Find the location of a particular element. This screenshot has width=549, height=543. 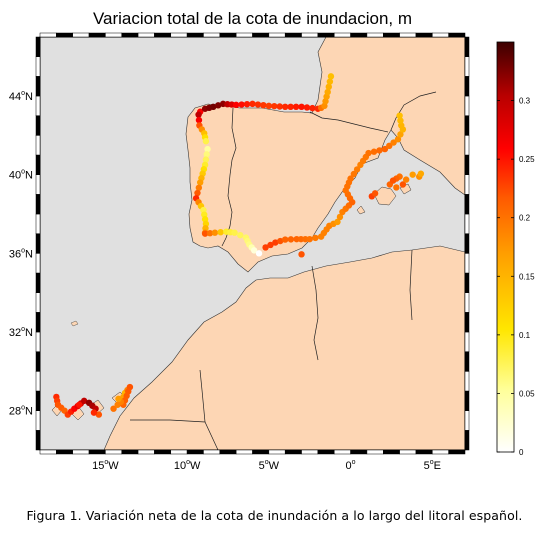

colorbar-tick-label: 0.2 is located at coordinates (525, 218).